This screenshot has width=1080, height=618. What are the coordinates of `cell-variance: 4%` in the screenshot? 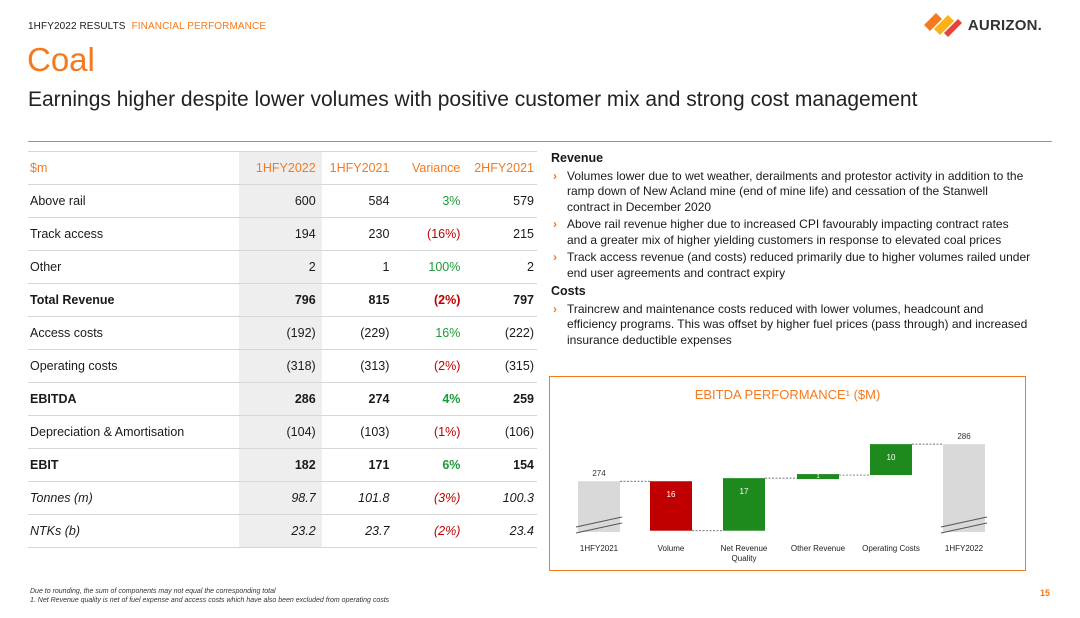 It's located at (429, 399).